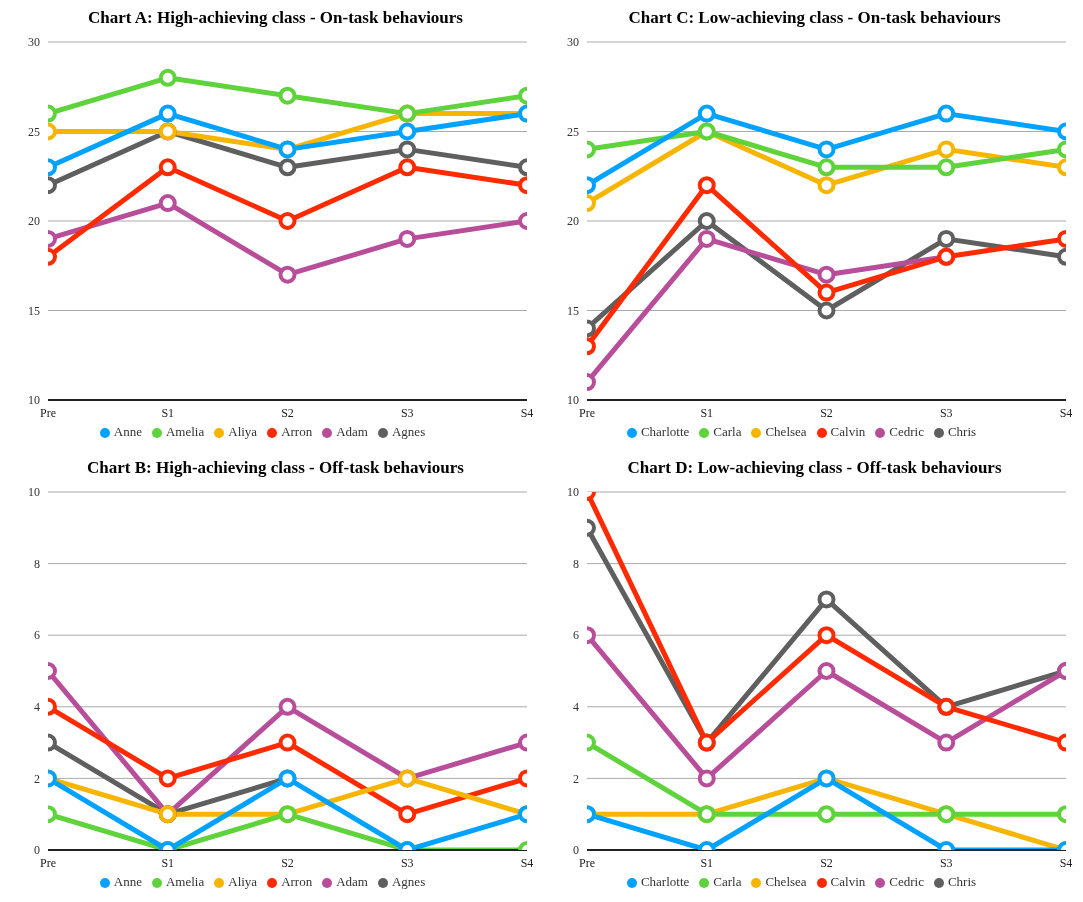  I want to click on chart-title: Chart C: Low-achieving class - On-task behaviours, so click(814, 18).